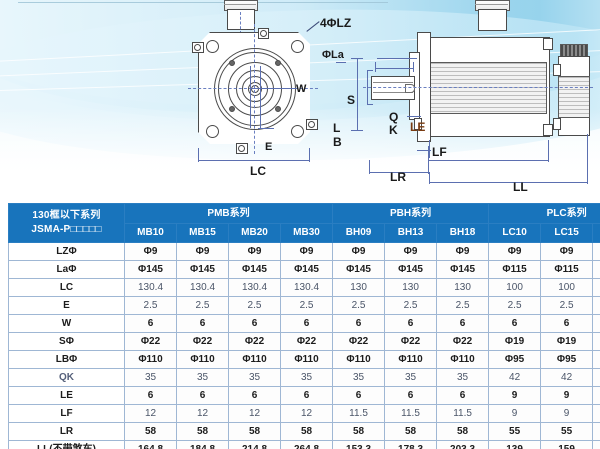 Image resolution: width=600 pixels, height=449 pixels. I want to click on shaft-circle, so click(255, 89).